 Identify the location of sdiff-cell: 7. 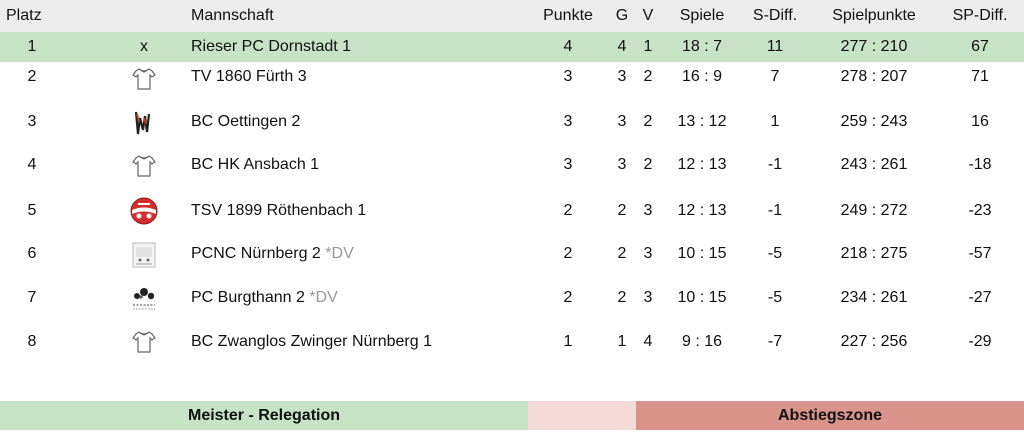
(775, 76).